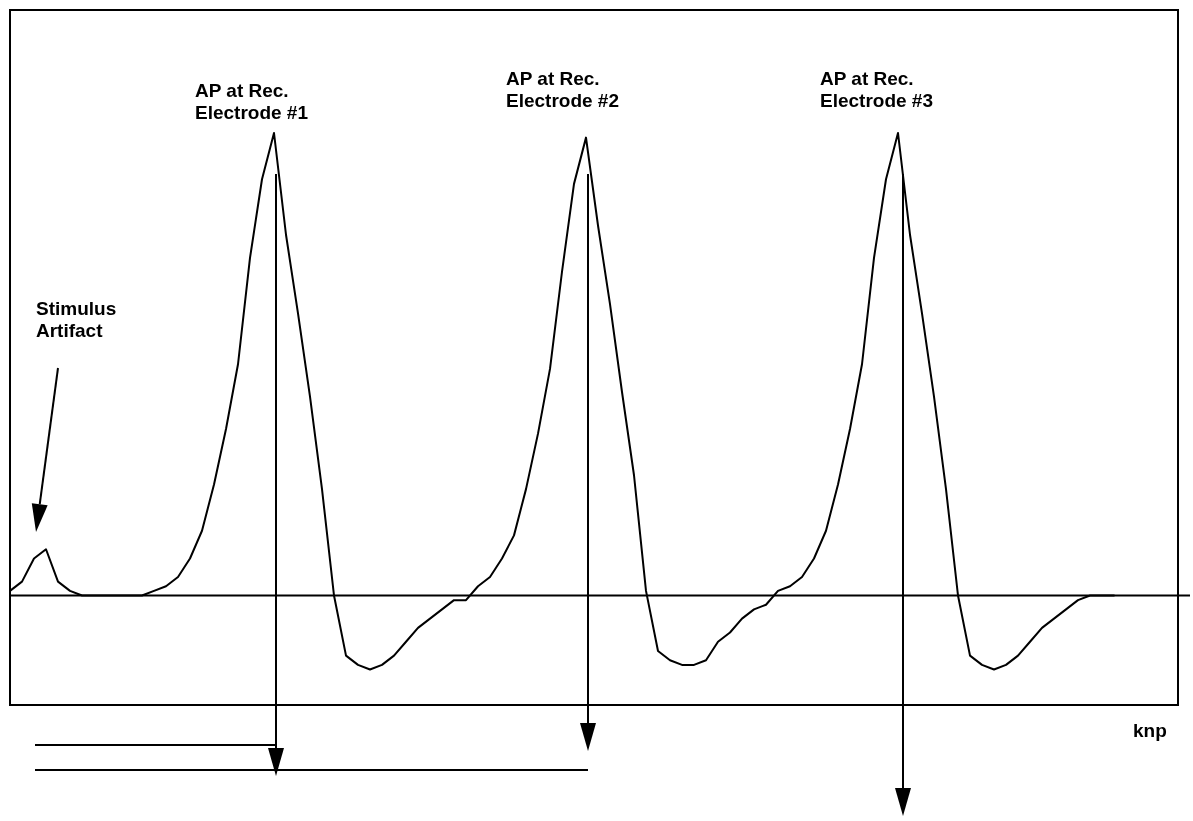 Image resolution: width=1193 pixels, height=821 pixels. Describe the element at coordinates (1150, 731) in the screenshot. I see `text: knp` at that location.